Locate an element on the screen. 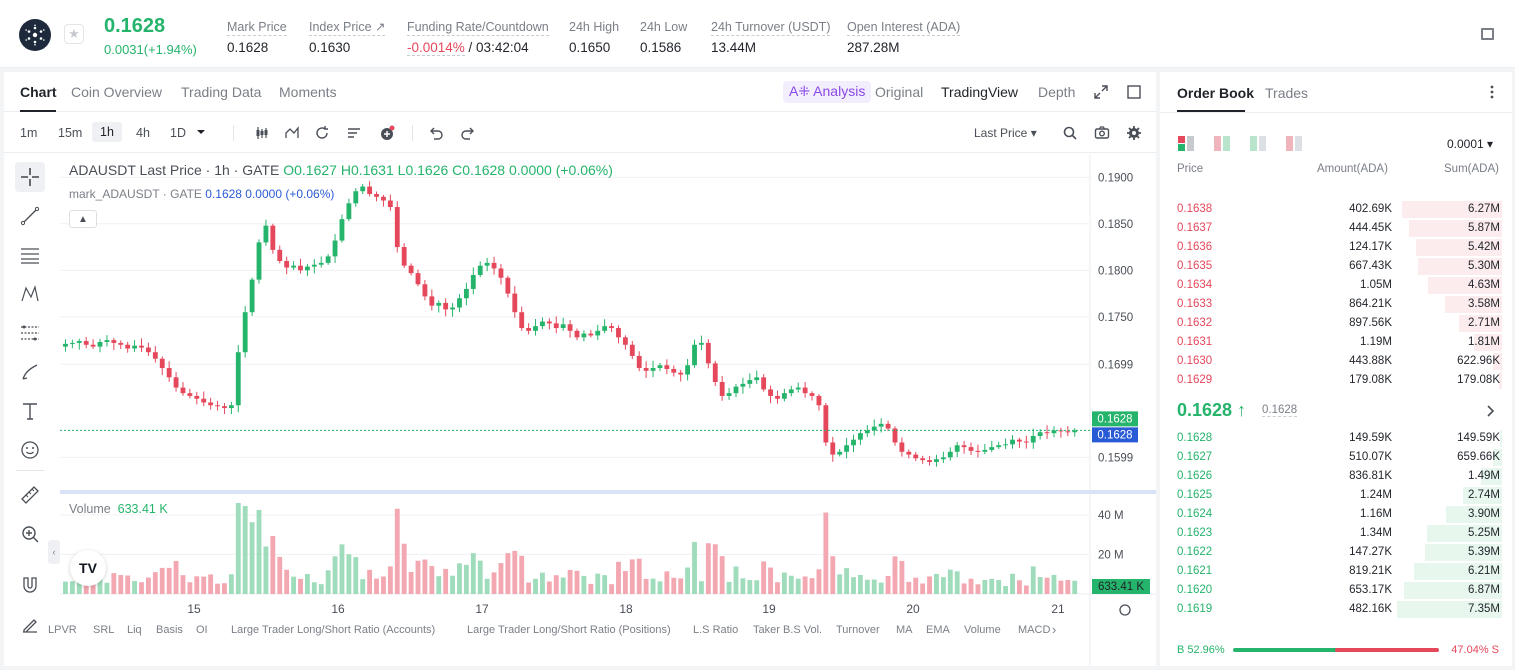  tab-order-book: Order Book is located at coordinates (1216, 93).